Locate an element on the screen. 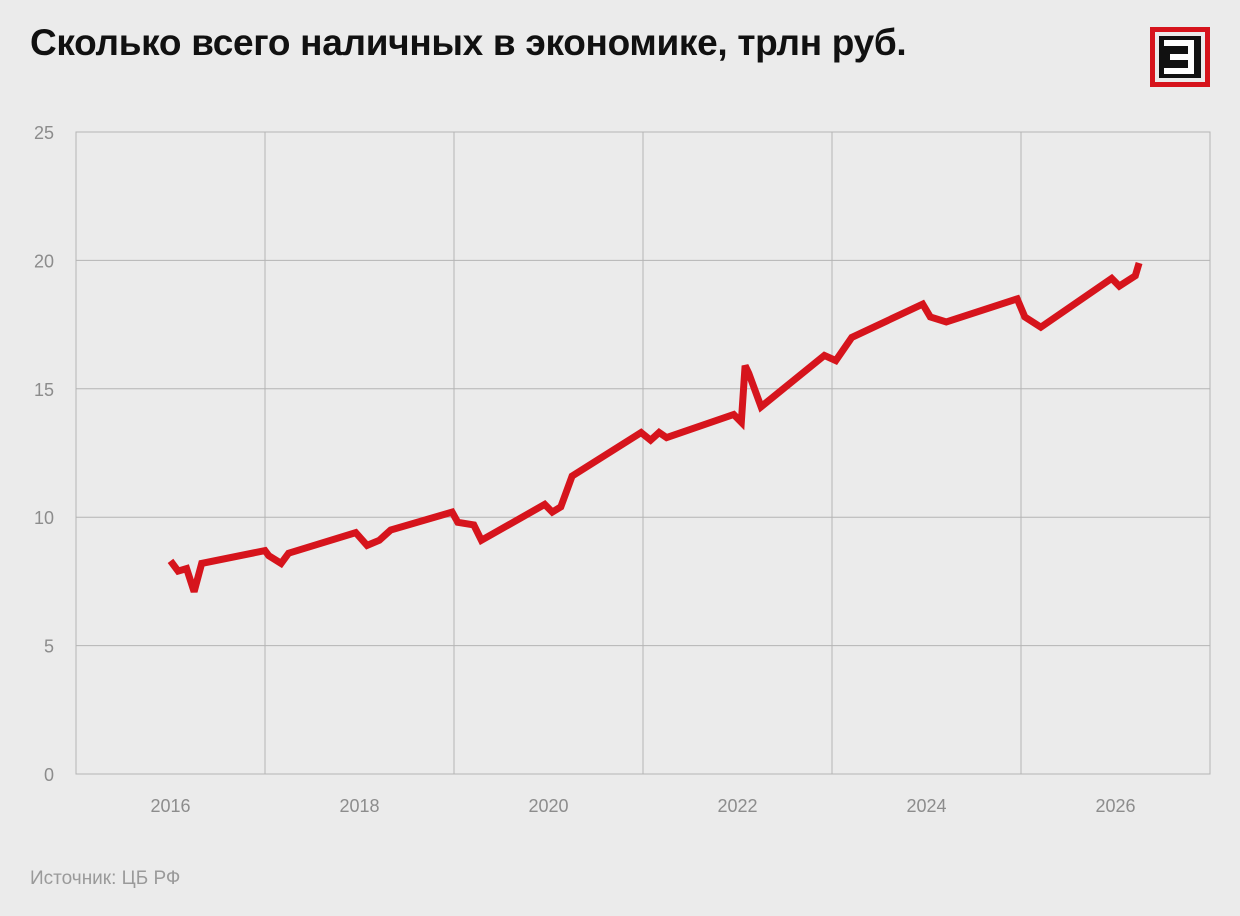 The image size is (1240, 916). logo-letter-e-icon is located at coordinates (1179, 57).